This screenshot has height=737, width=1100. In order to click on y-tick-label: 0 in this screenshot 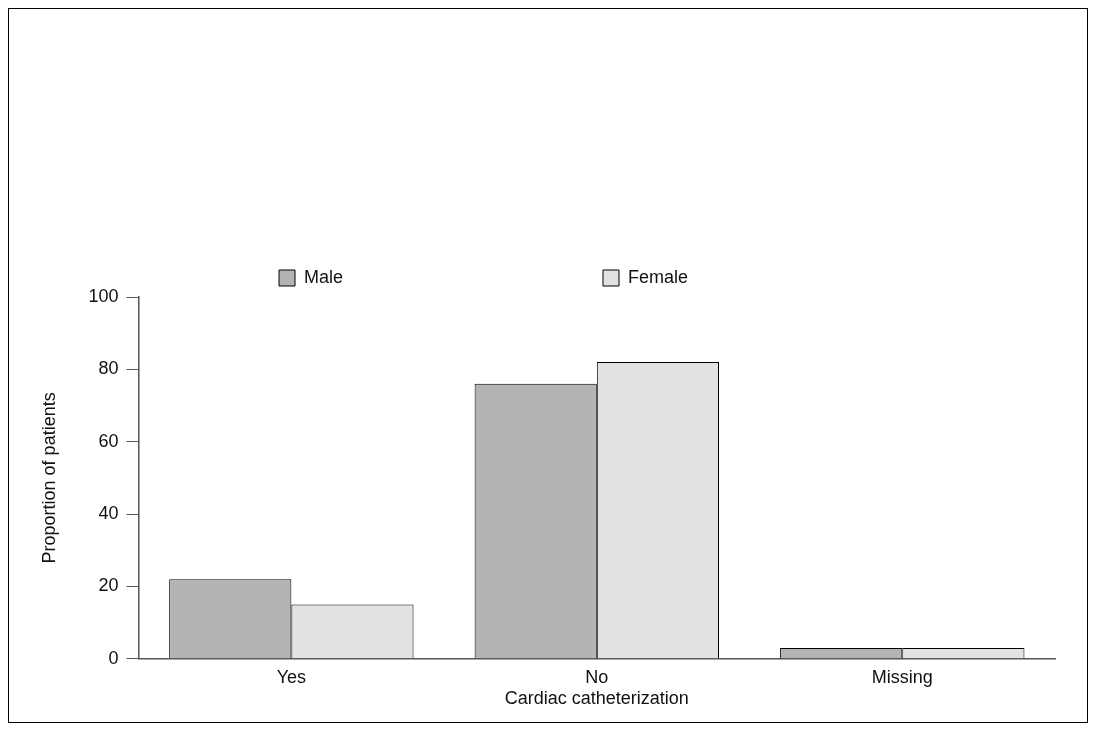, I will do `click(113, 657)`.